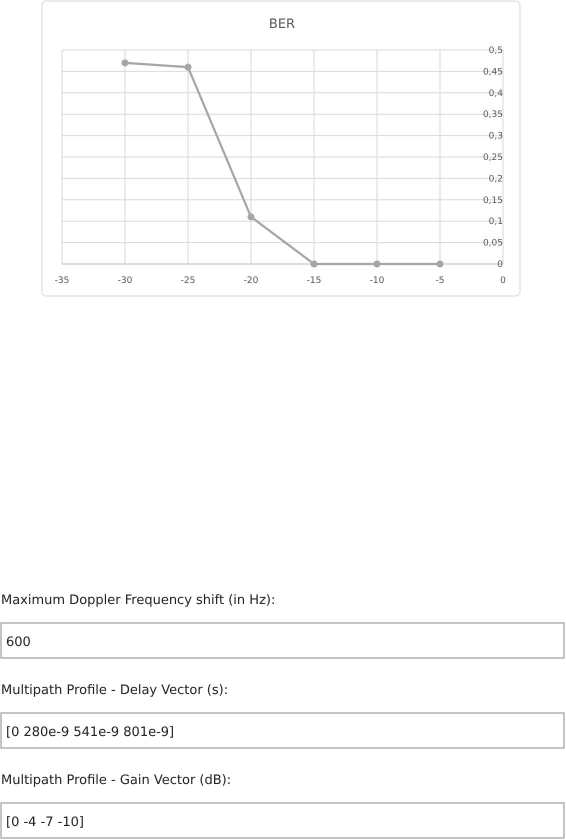 This screenshot has height=840, width=566. I want to click on text: Maximum Doppler Frequency shift (in Hz):, so click(138, 600).